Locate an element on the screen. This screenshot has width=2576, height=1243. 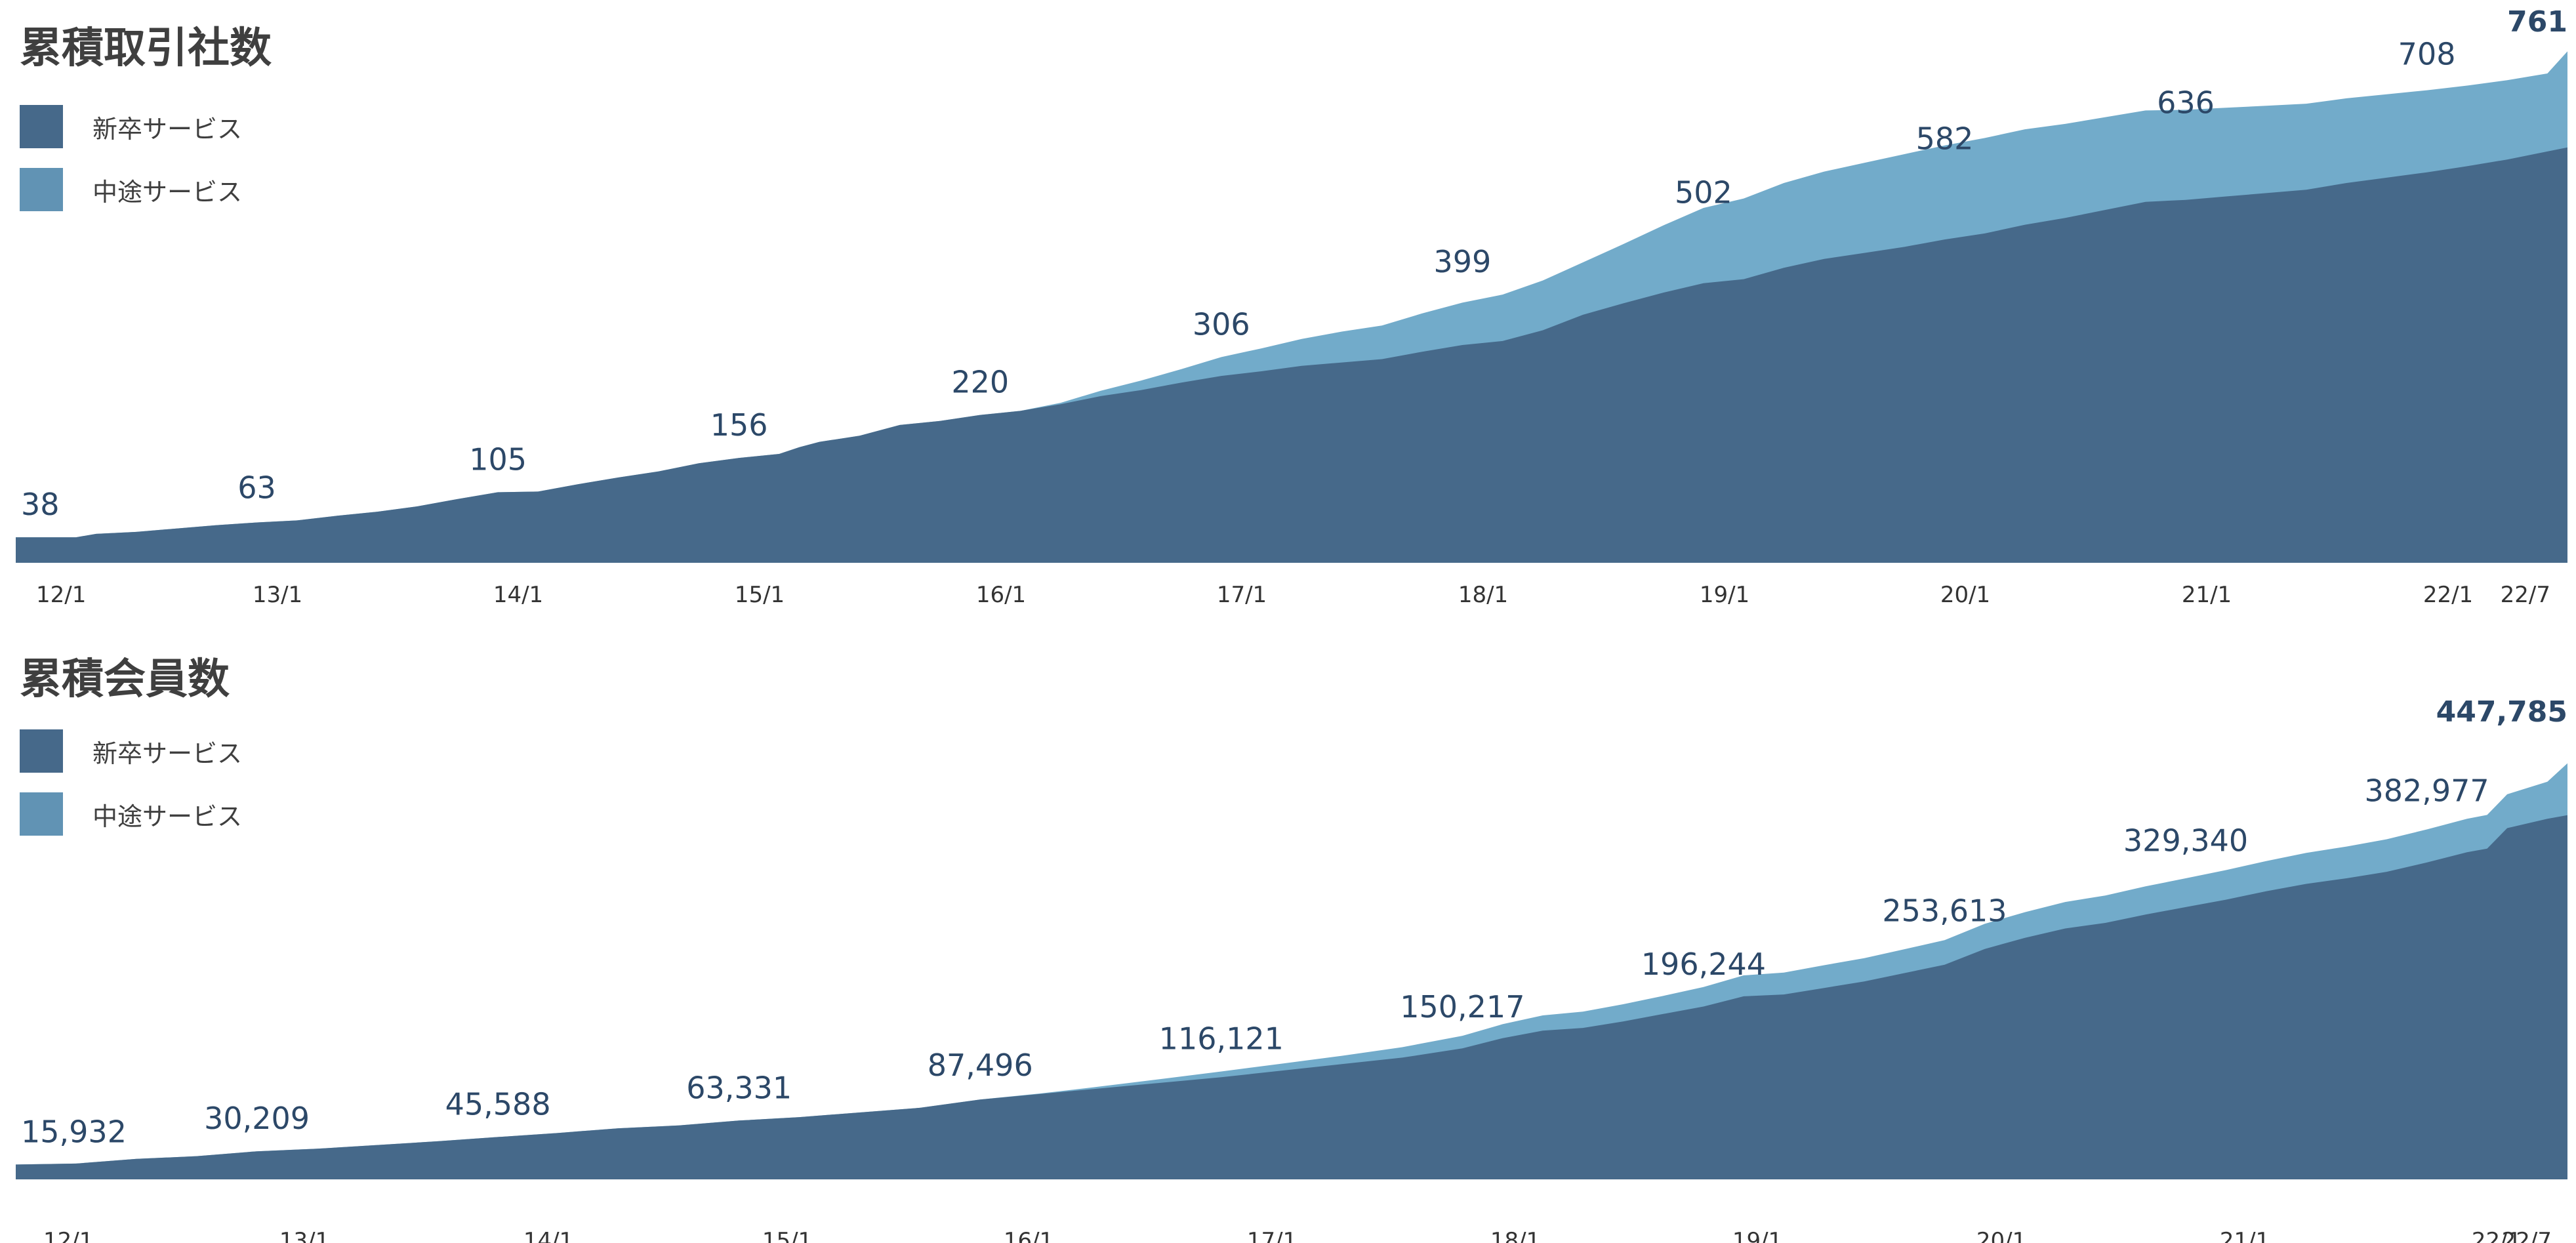
data-label: 196,244 is located at coordinates (1703, 964).